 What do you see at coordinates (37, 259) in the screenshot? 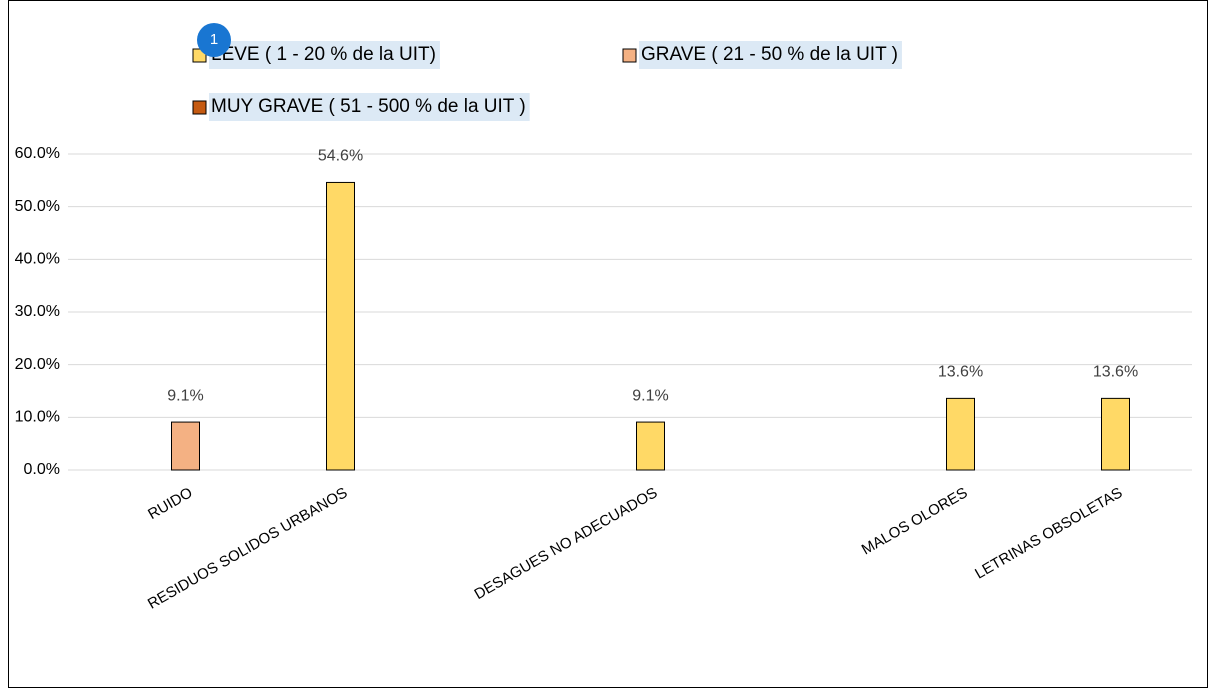
I see `y-tick-label: 40.0%` at bounding box center [37, 259].